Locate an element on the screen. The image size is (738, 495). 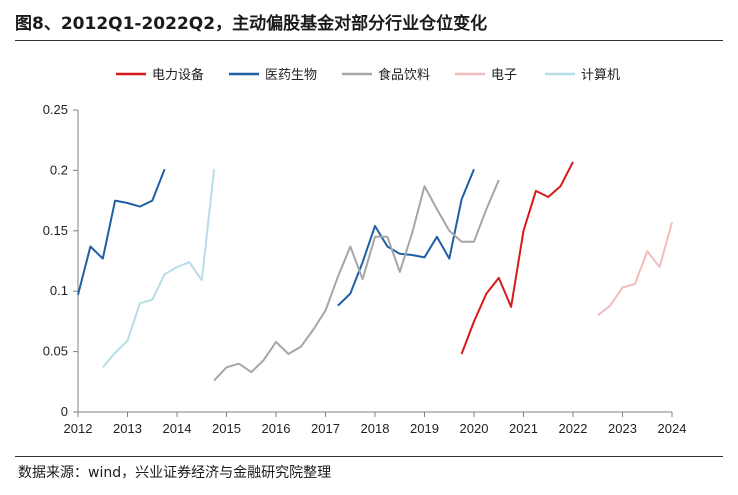
y-tick-label: 0.1 is located at coordinates (59, 290).